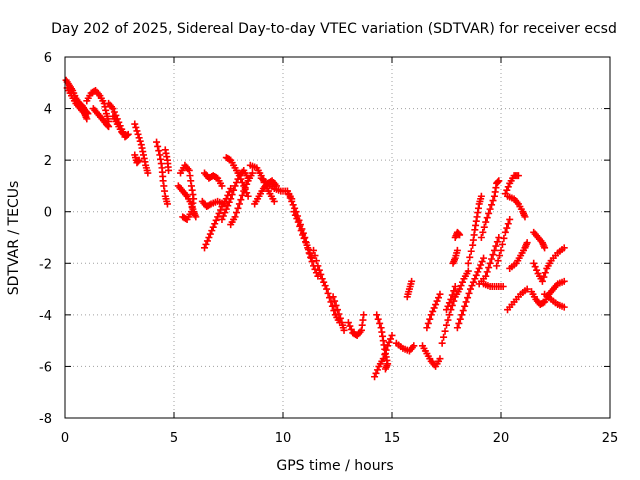 This screenshot has width=640, height=480. What do you see at coordinates (45, 419) in the screenshot?
I see `y-tick-label: -8` at bounding box center [45, 419].